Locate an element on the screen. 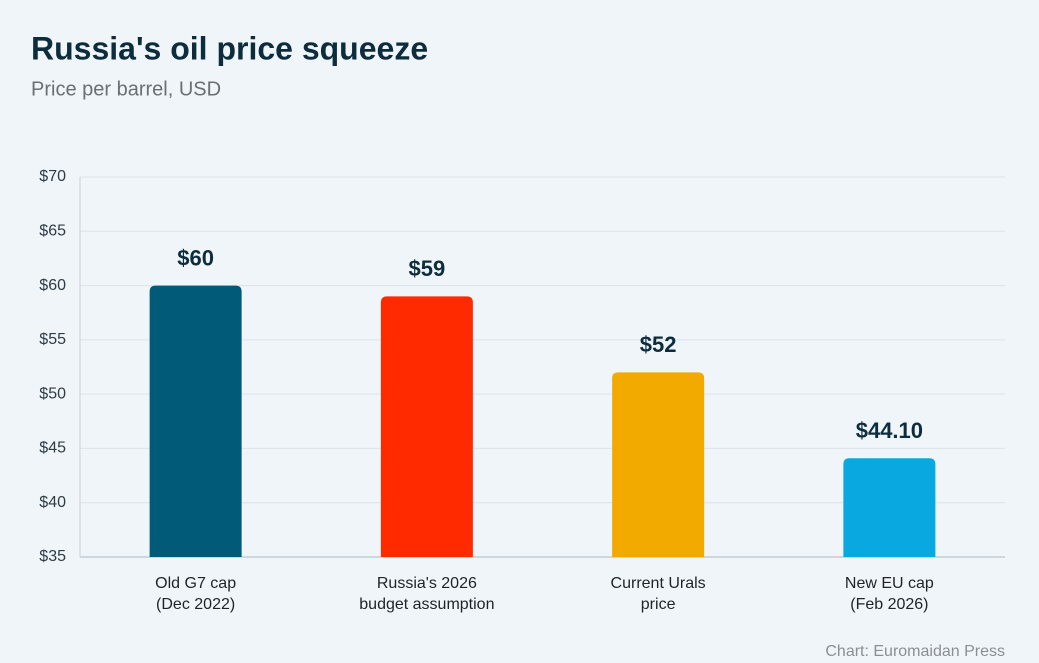 The height and width of the screenshot is (663, 1039). value-label: $59 is located at coordinates (427, 268).